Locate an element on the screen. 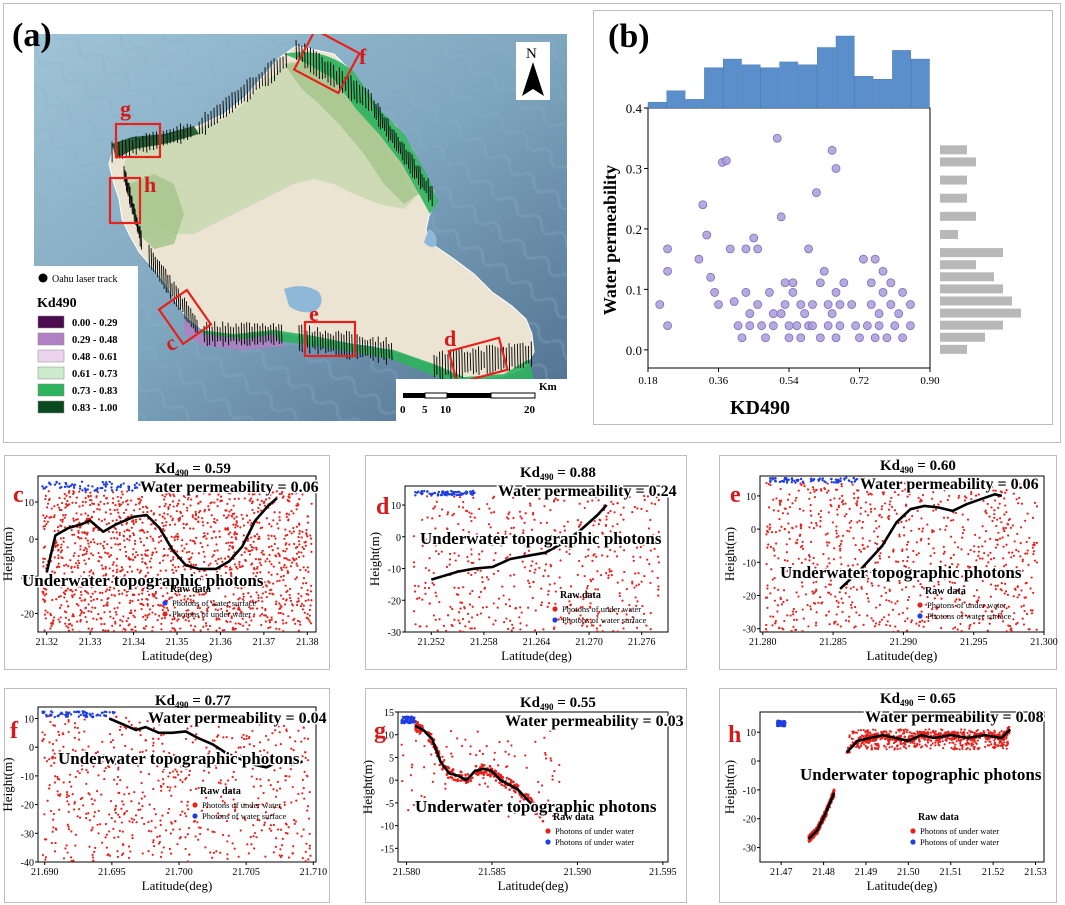 This screenshot has height=905, width=1065. x-axis-title: KD490 is located at coordinates (760, 408).